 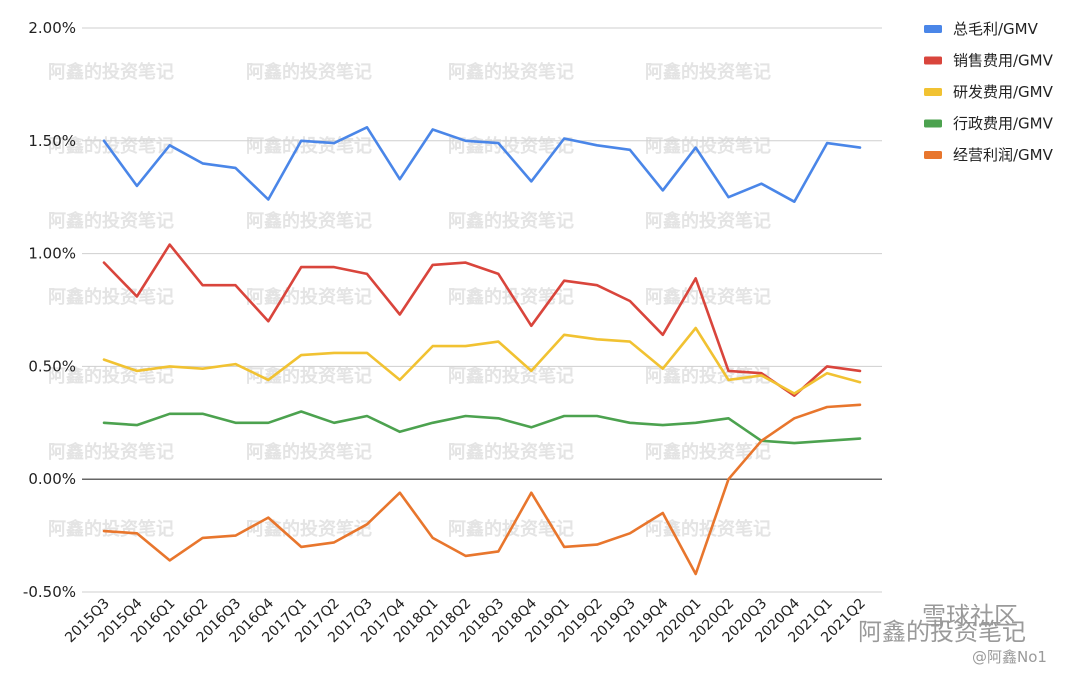 I want to click on y-tick-label: 0.50%, so click(x=52, y=366).